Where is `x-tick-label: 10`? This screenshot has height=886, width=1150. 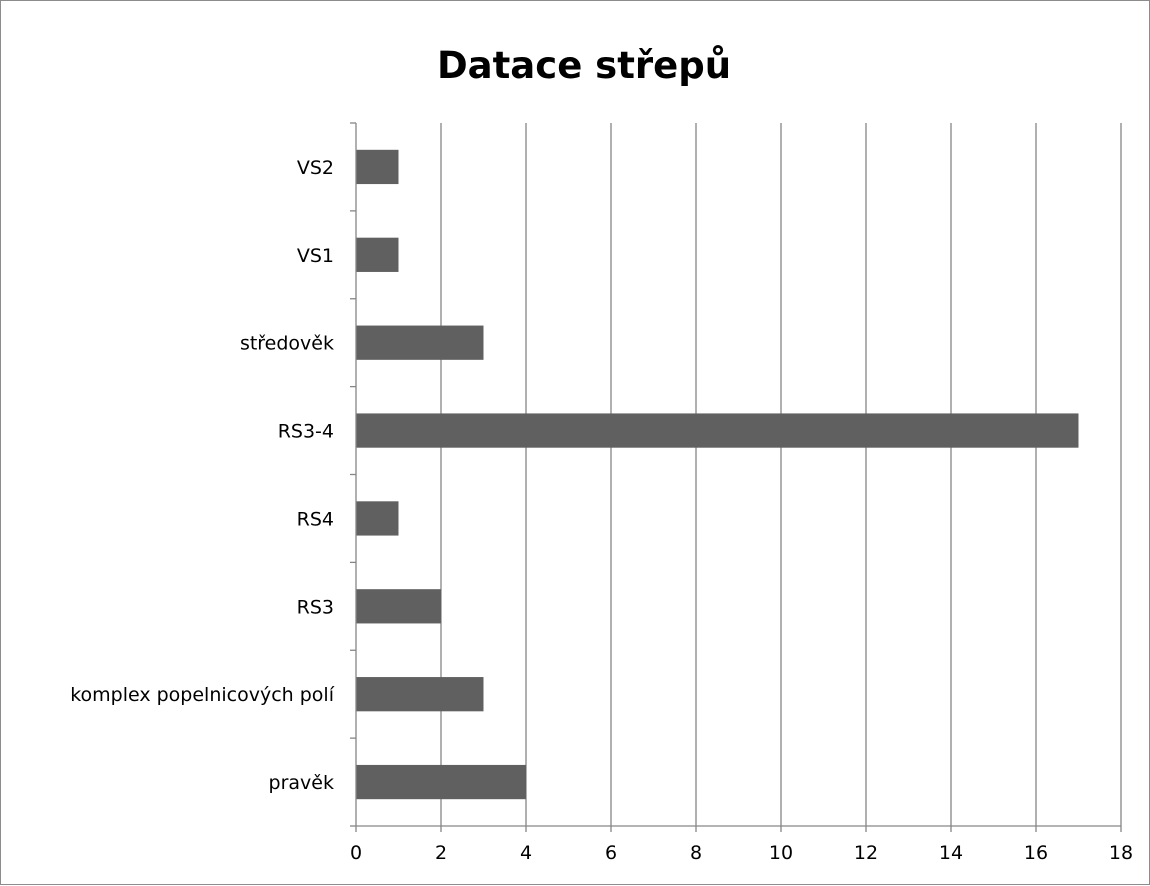
x-tick-label: 10 is located at coordinates (781, 853).